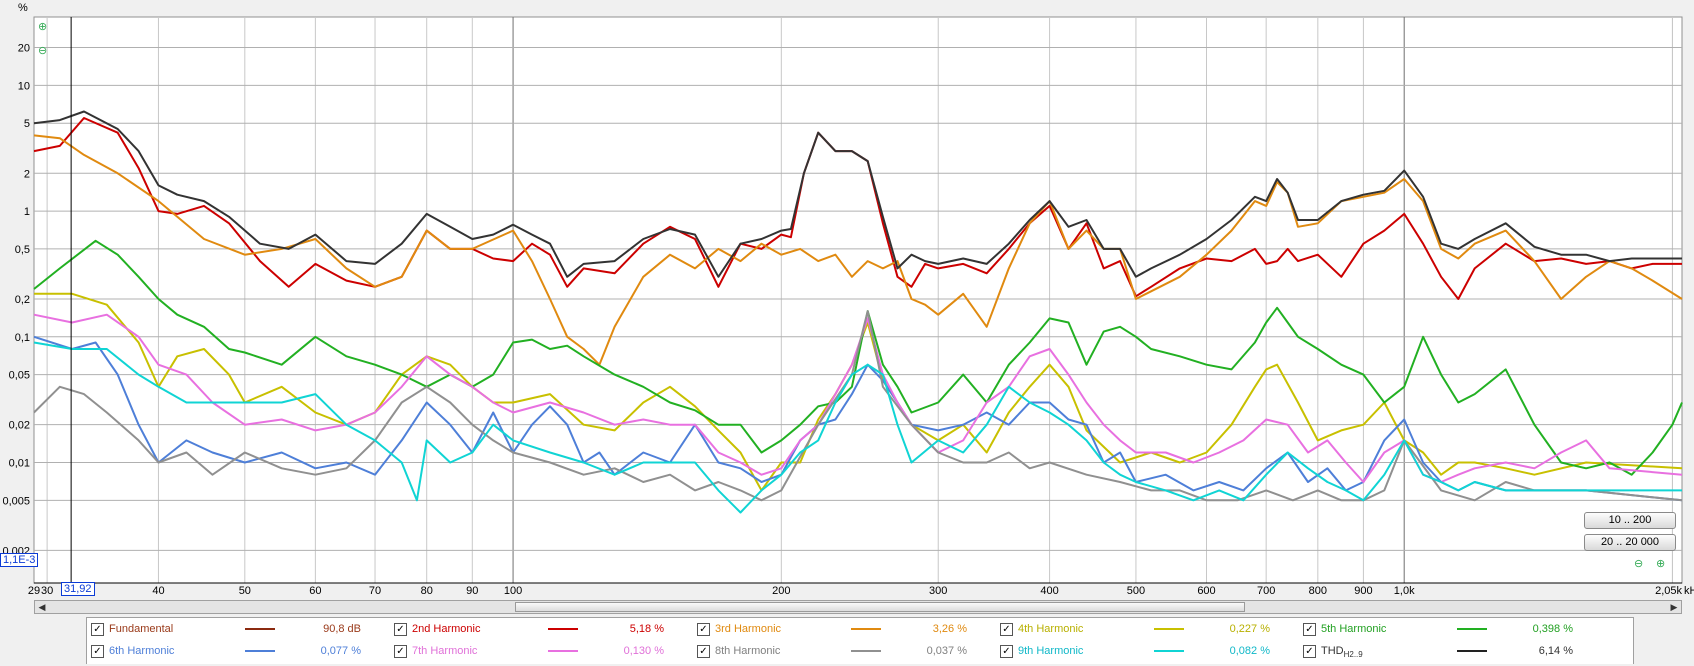 This screenshot has height=666, width=1694. What do you see at coordinates (1049, 591) in the screenshot?
I see `x-tick-label: 400` at bounding box center [1049, 591].